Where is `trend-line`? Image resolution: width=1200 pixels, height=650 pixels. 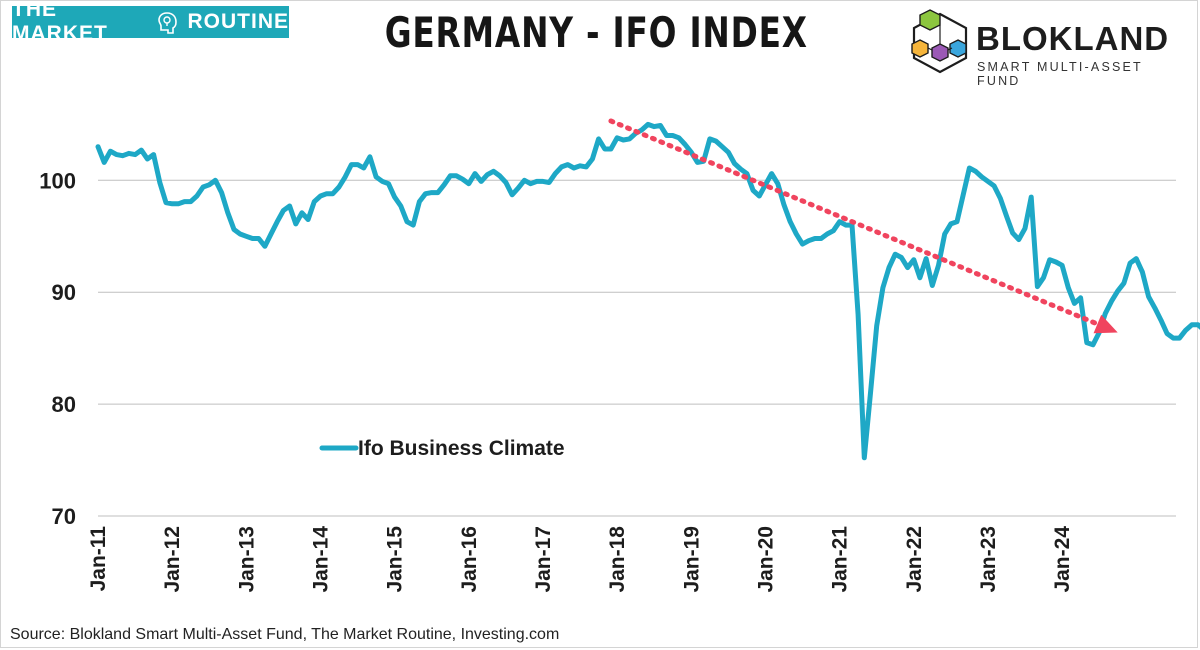 trend-line is located at coordinates (854, 222).